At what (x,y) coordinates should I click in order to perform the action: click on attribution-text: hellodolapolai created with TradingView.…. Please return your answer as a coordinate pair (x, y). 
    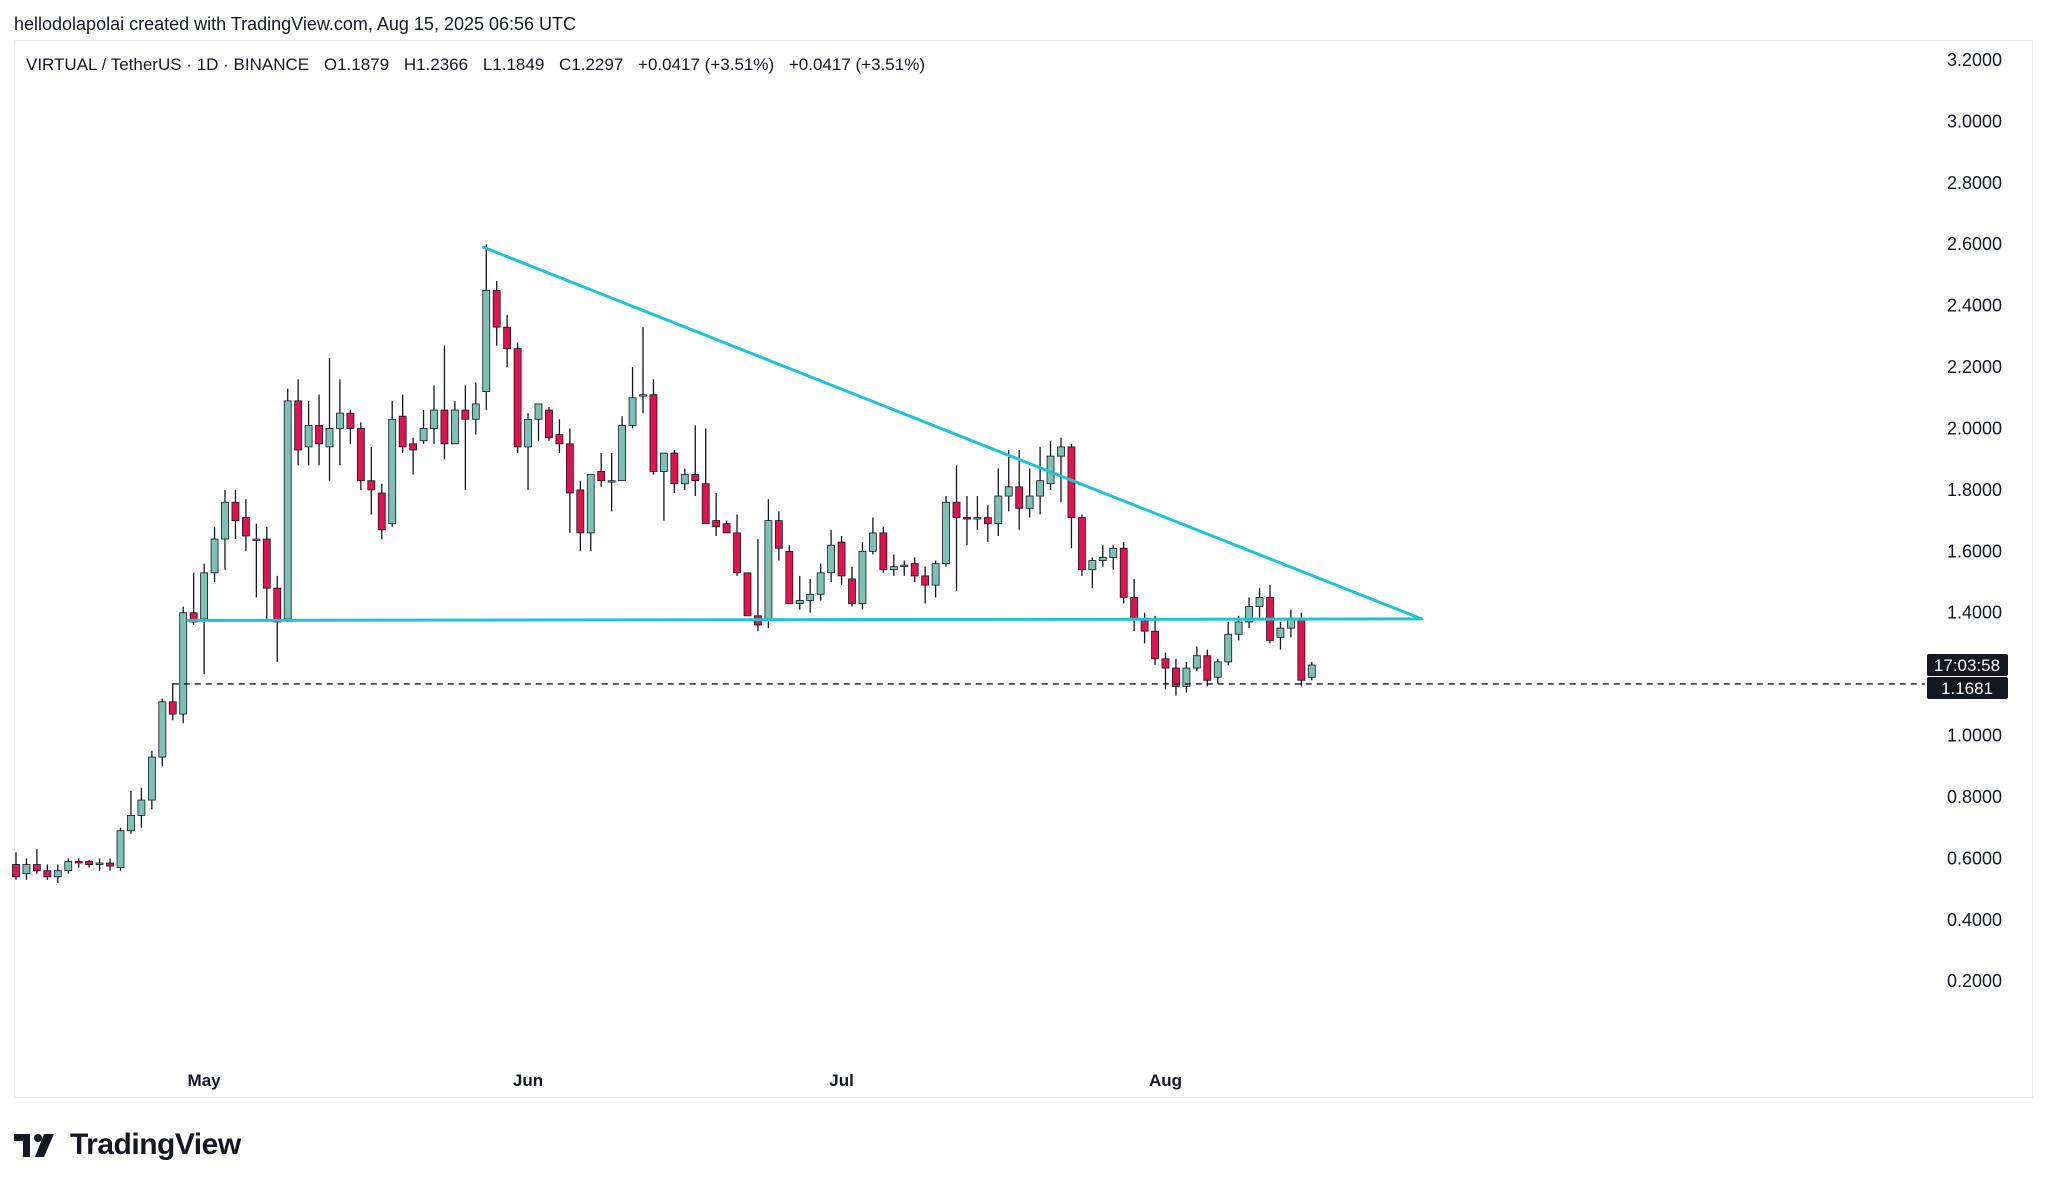
    Looking at the image, I should click on (295, 24).